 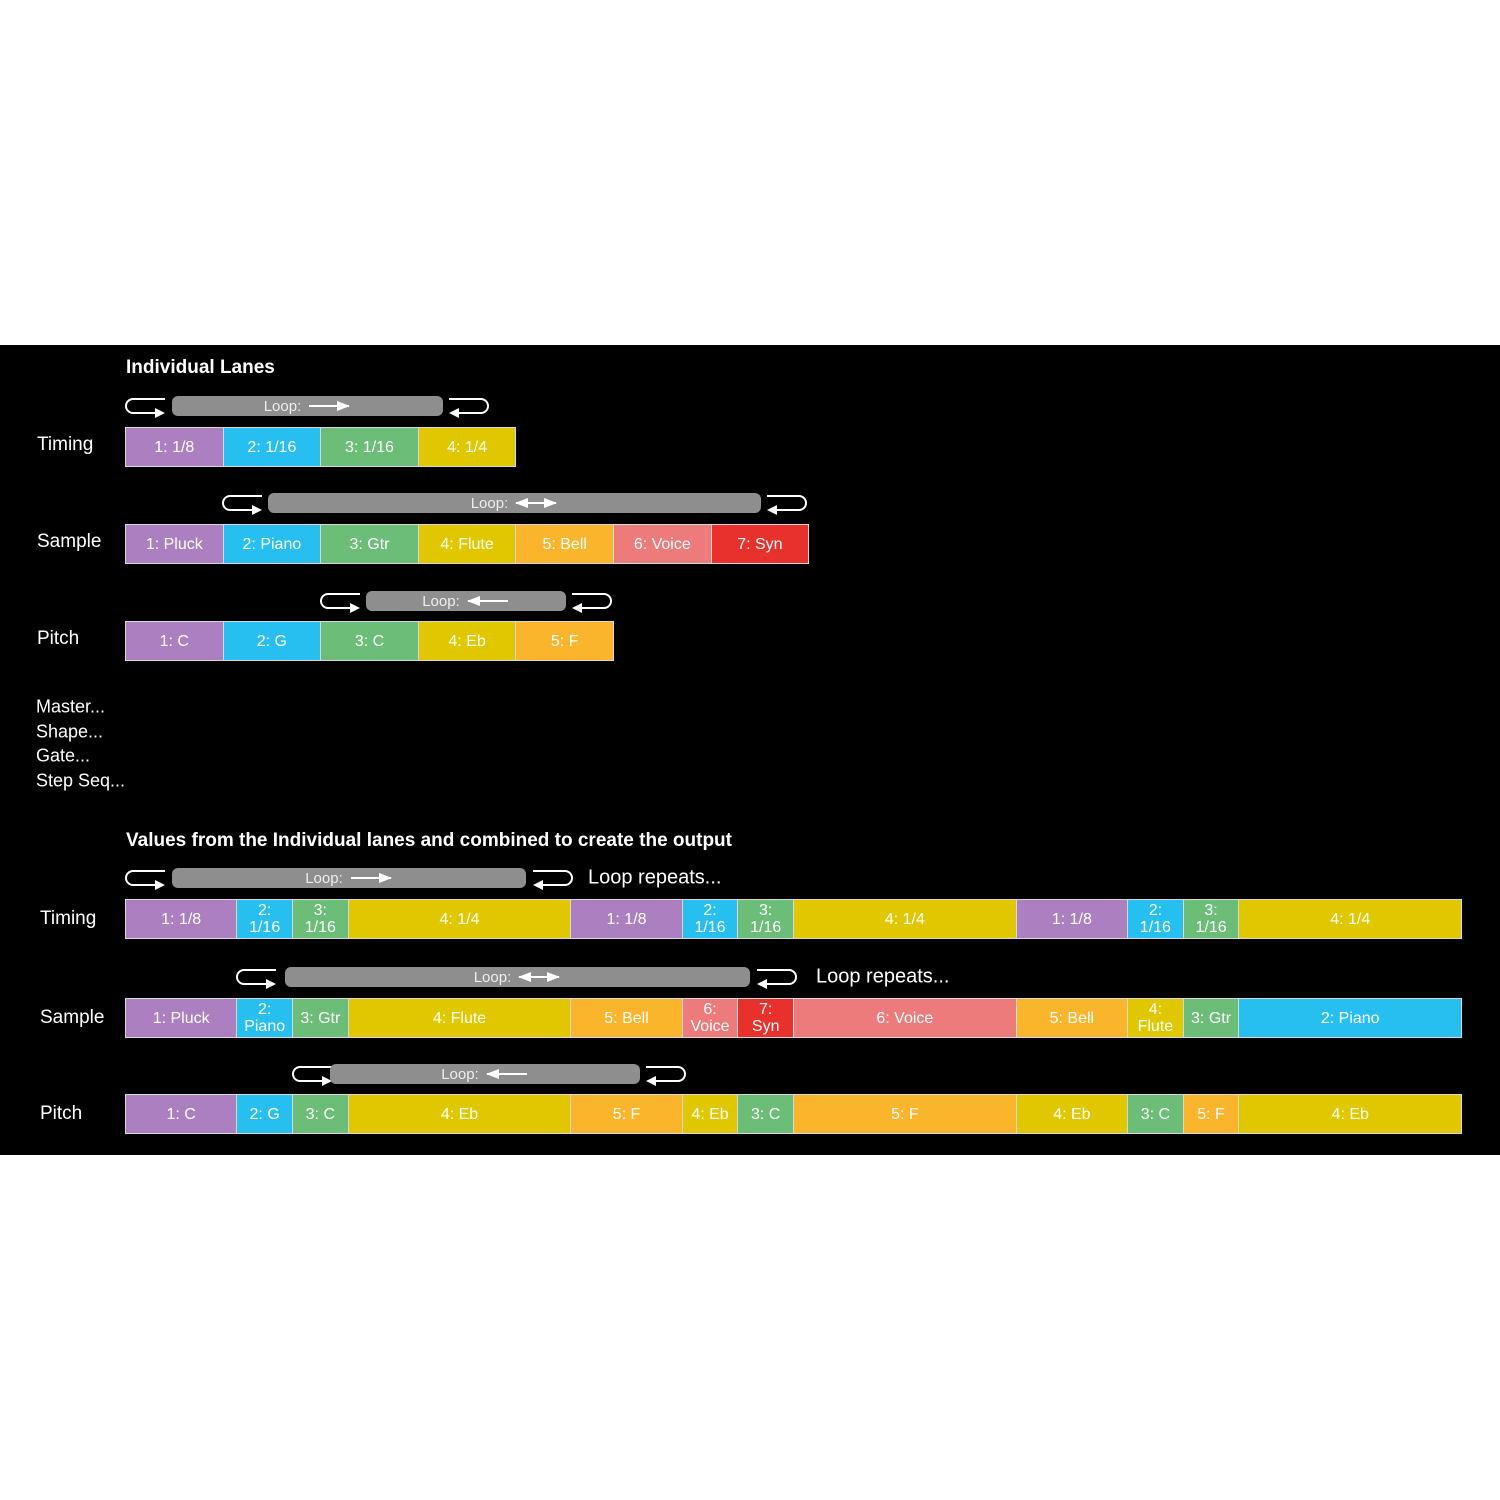 I want to click on cell-label: 1: C, so click(x=174, y=641).